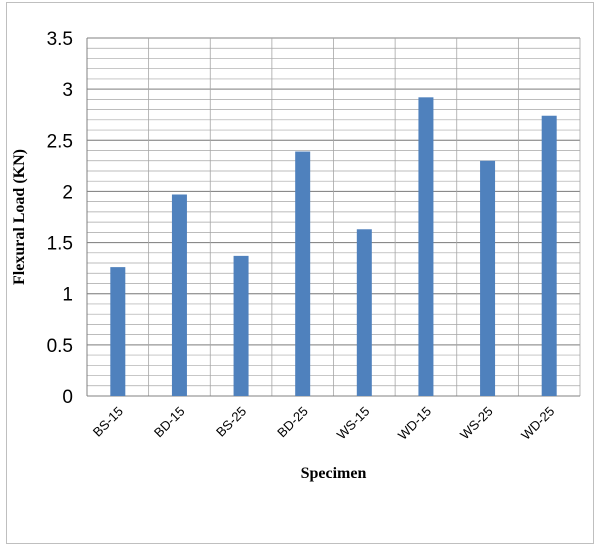  I want to click on y-tick-label: 2.5, so click(60, 141).